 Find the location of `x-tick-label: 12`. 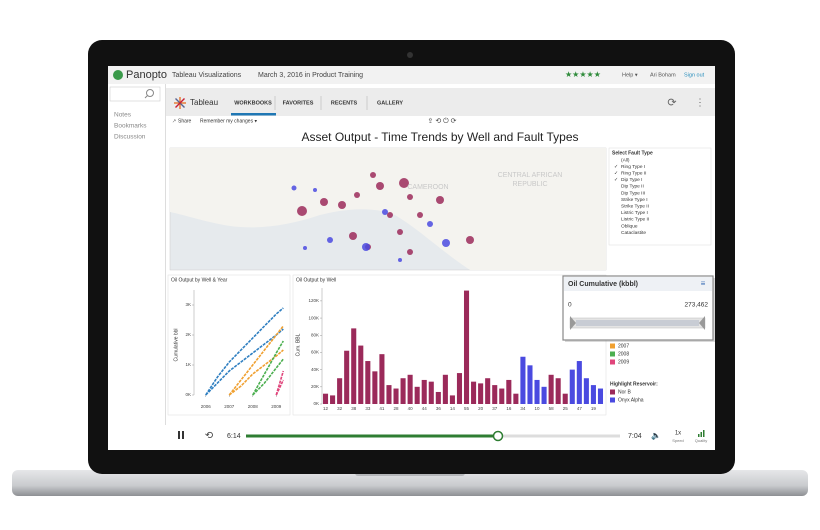

x-tick-label: 12 is located at coordinates (326, 408).